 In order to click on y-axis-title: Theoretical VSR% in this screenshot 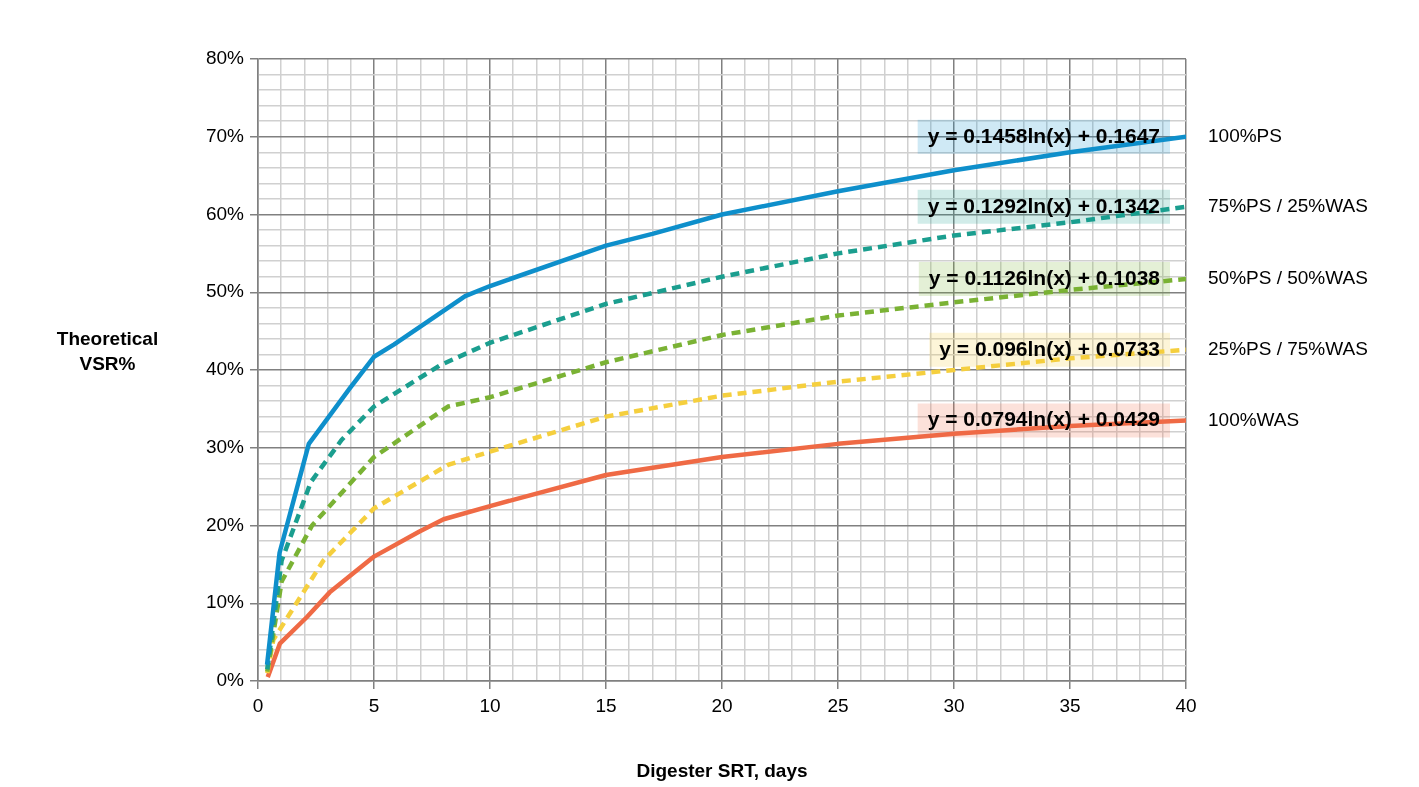, I will do `click(107, 351)`.